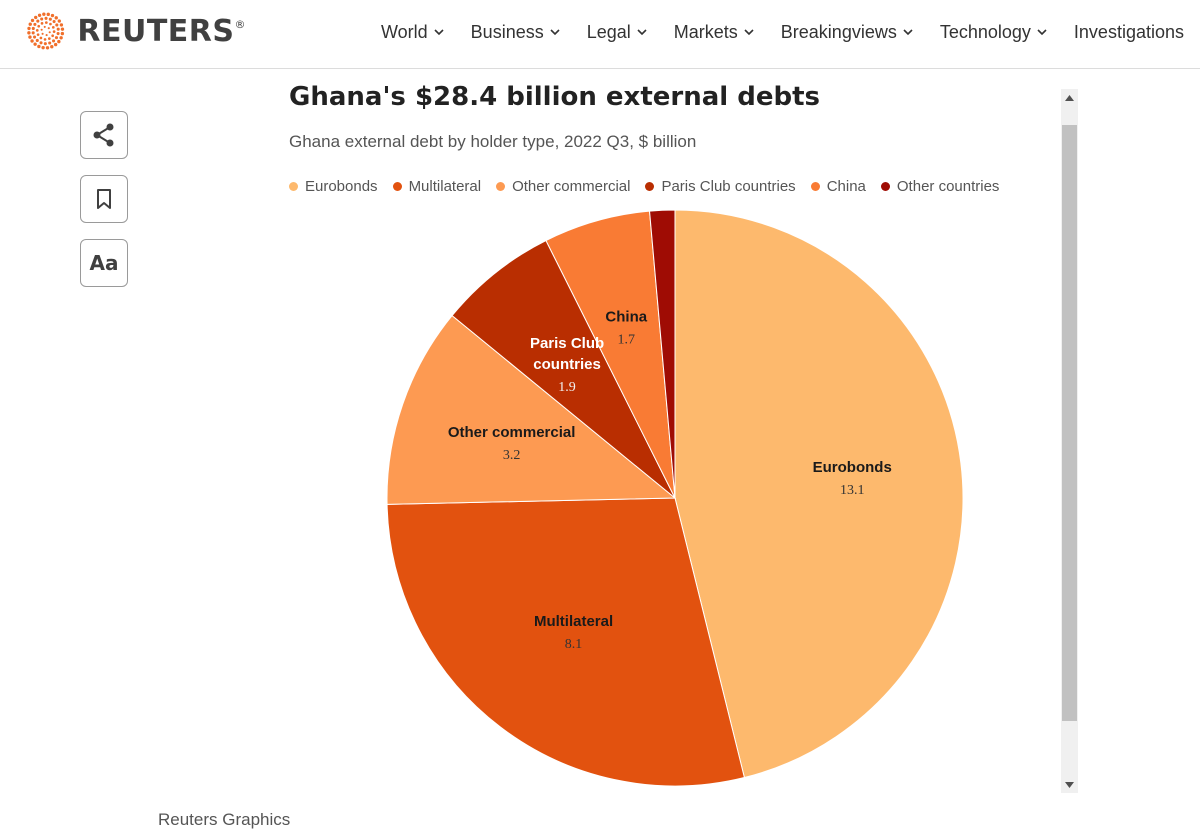 This screenshot has width=1200, height=839. I want to click on legend-item: China, so click(838, 186).